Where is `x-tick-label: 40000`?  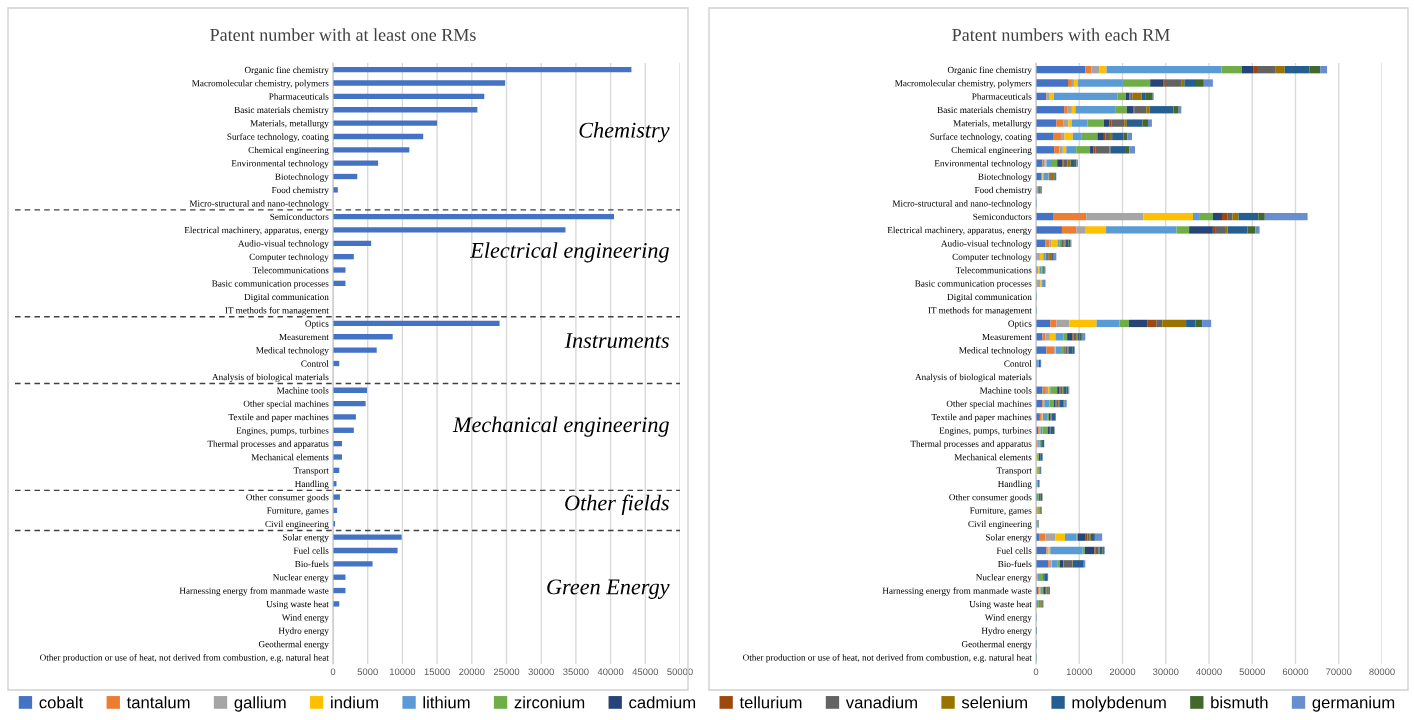
x-tick-label: 40000 is located at coordinates (610, 672).